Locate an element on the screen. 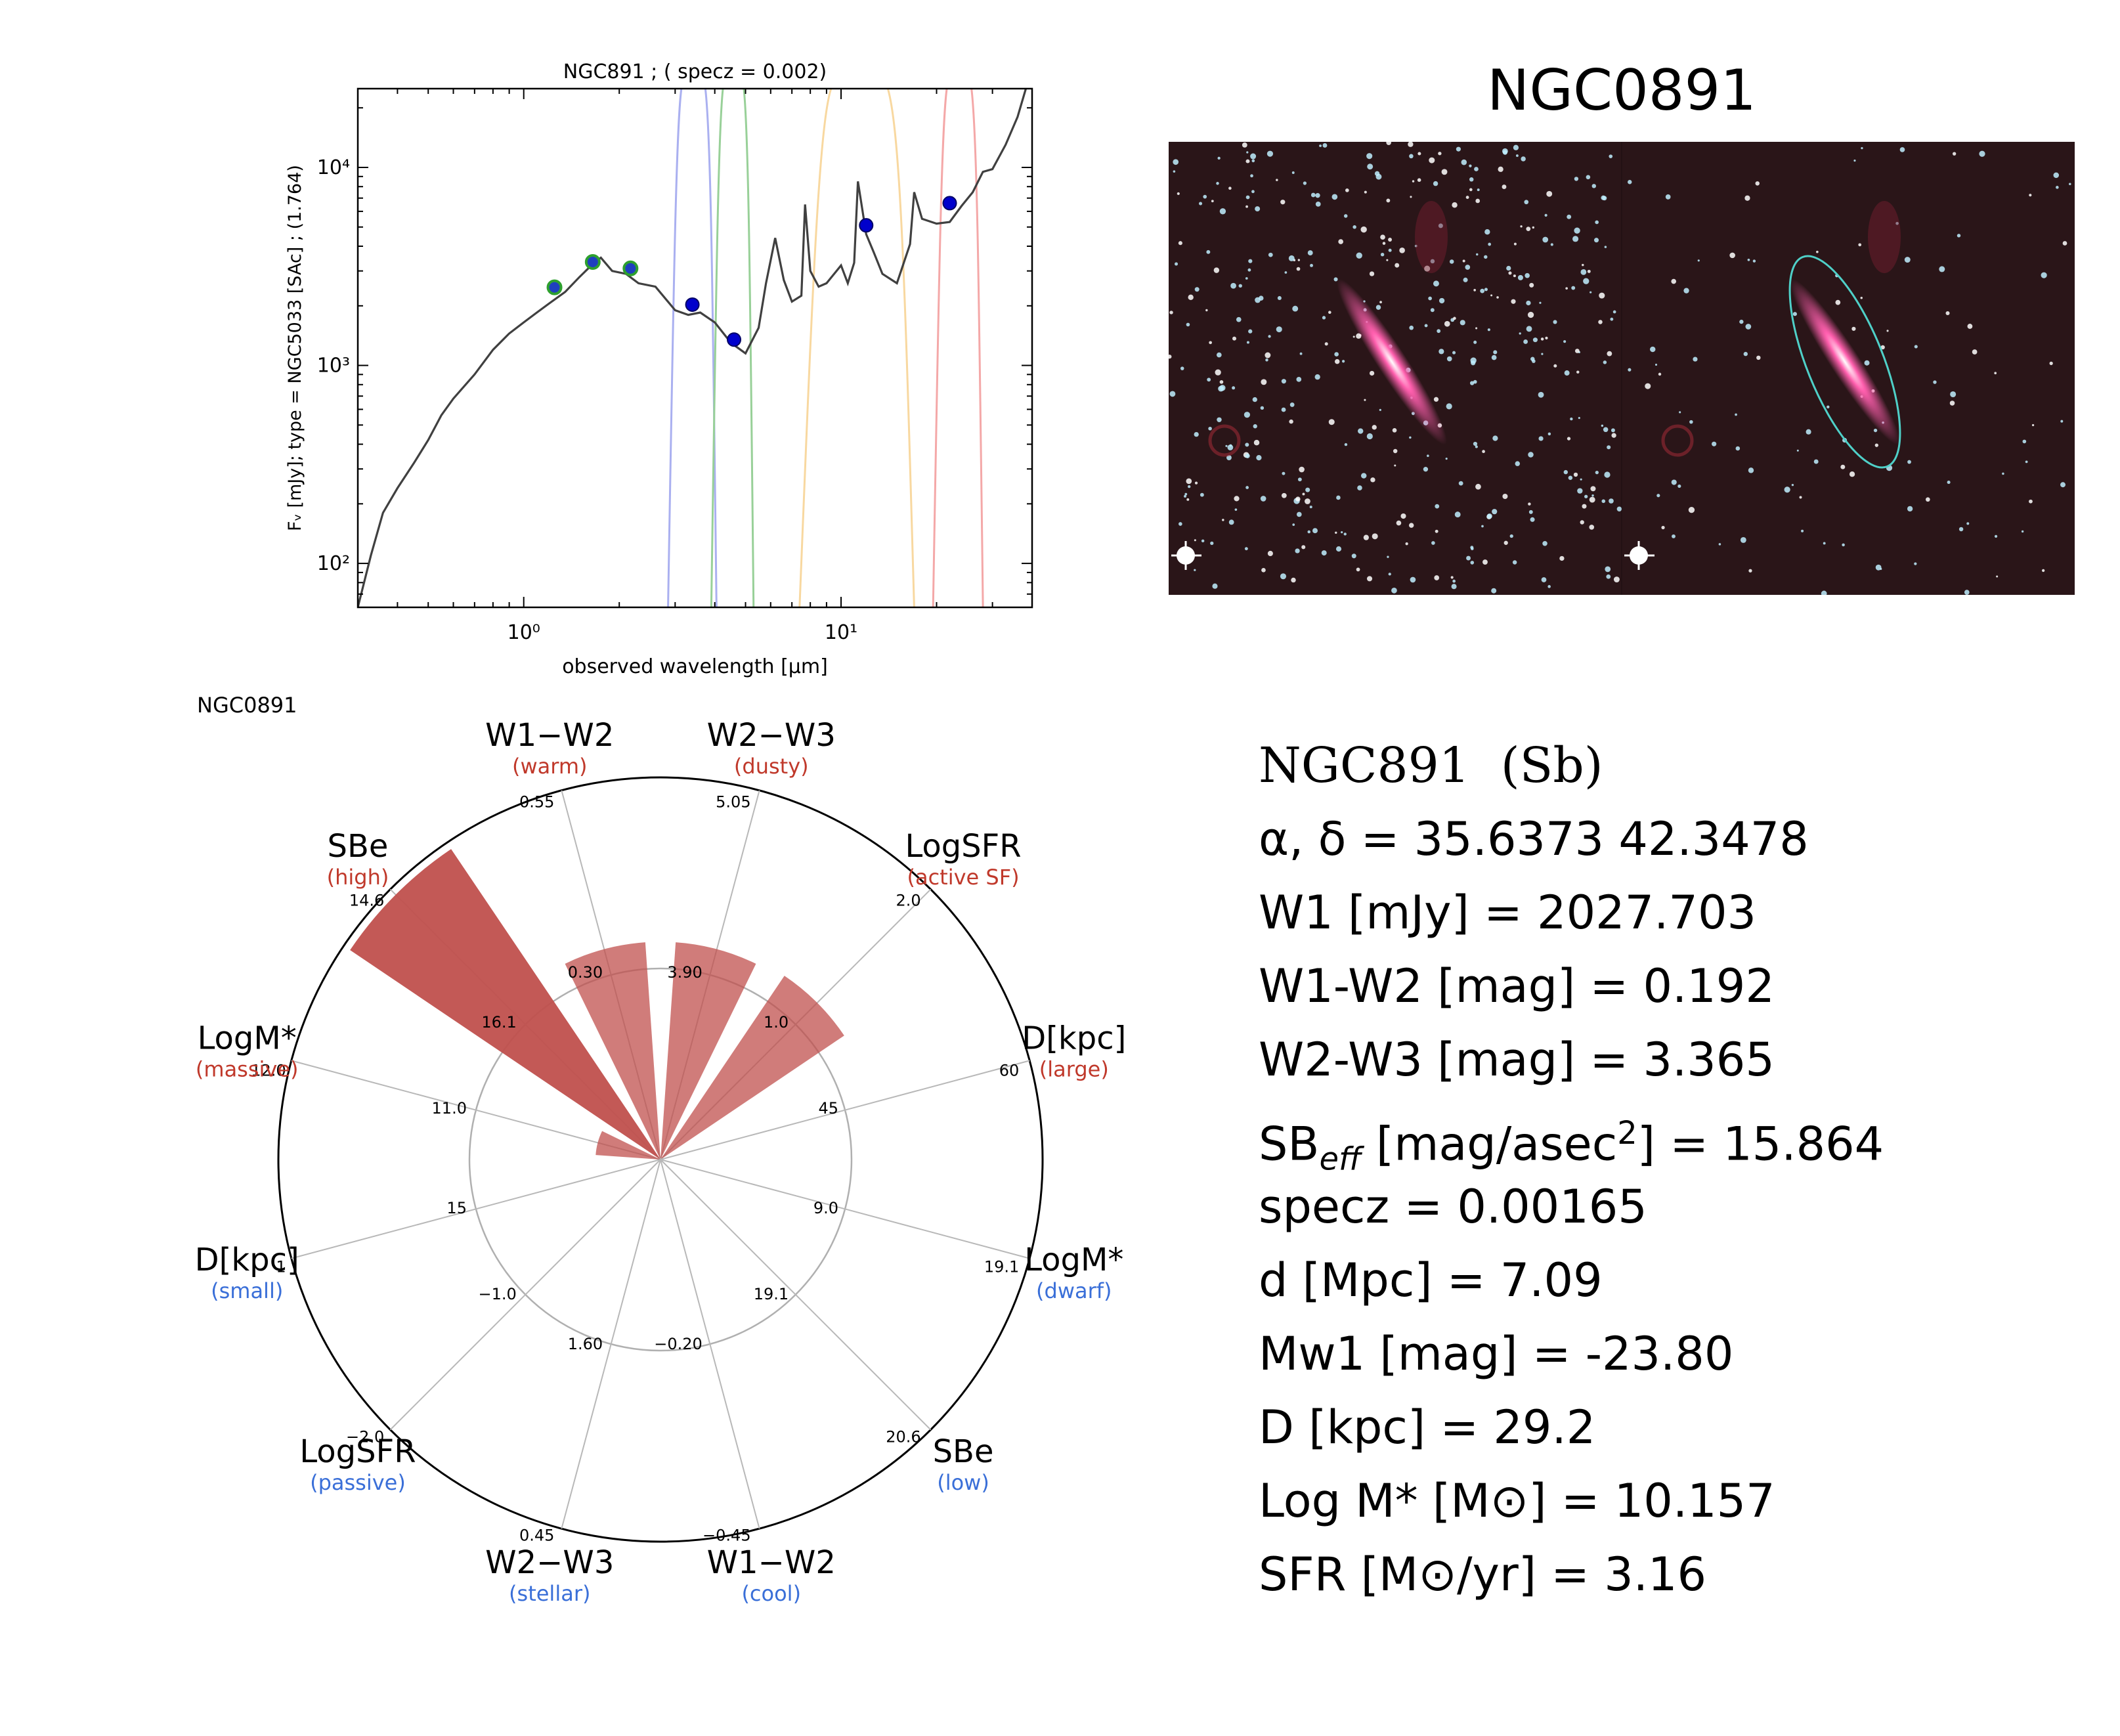 The height and width of the screenshot is (1736, 2120). faint-blob is located at coordinates (1431, 237).